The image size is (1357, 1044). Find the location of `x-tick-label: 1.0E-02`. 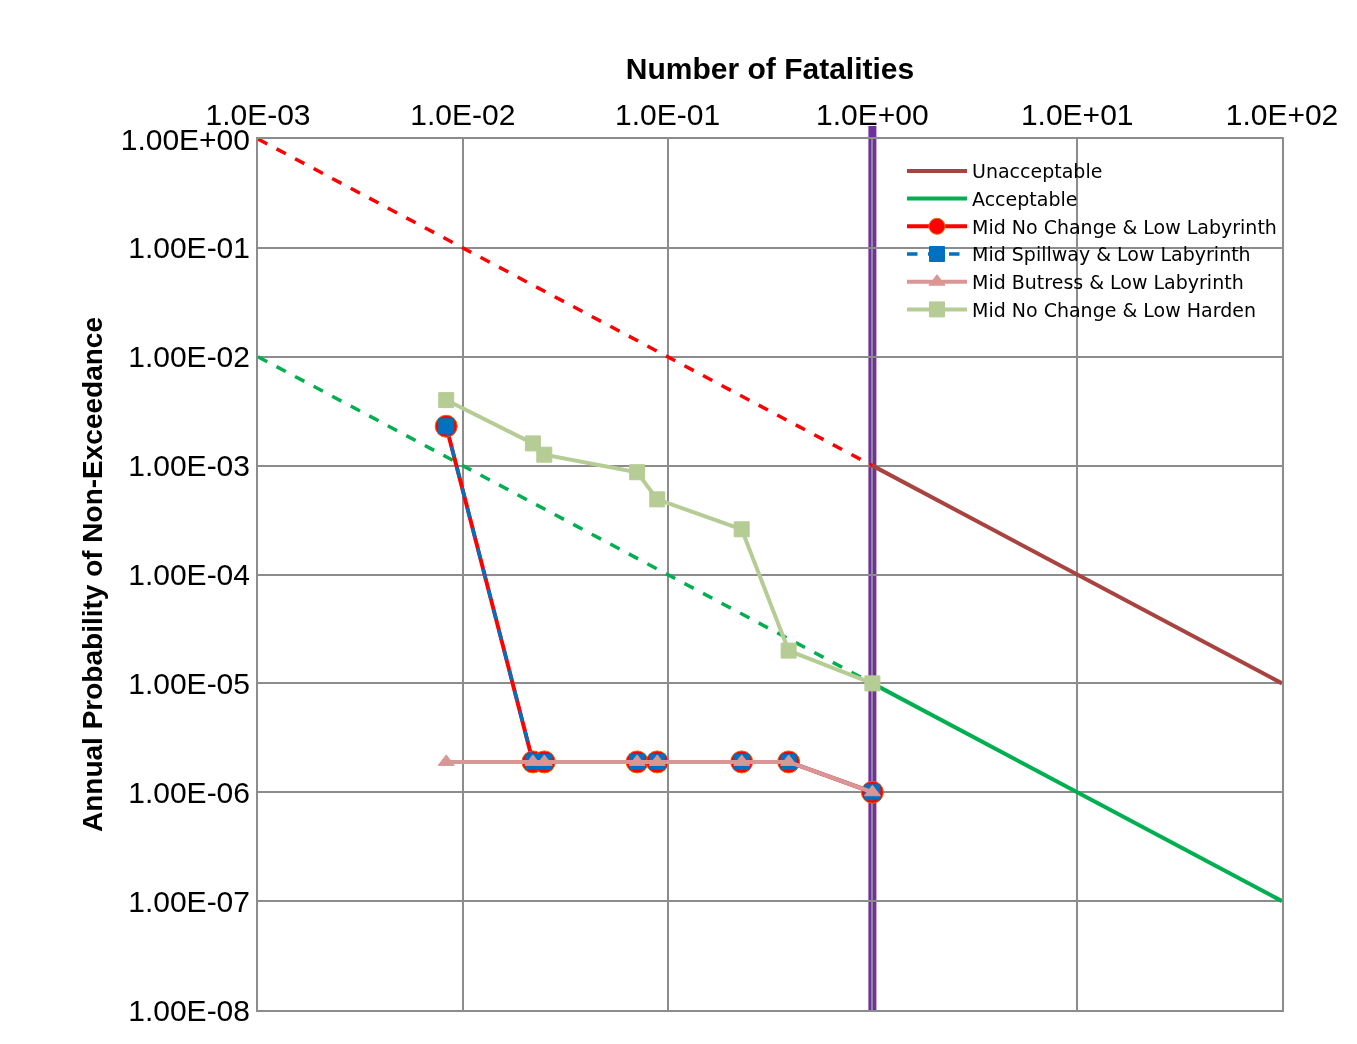

x-tick-label: 1.0E-02 is located at coordinates (463, 114).